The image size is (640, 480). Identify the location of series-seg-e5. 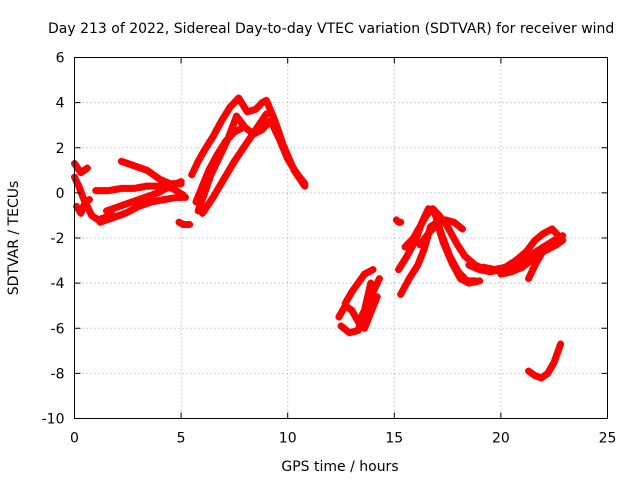
(398, 221).